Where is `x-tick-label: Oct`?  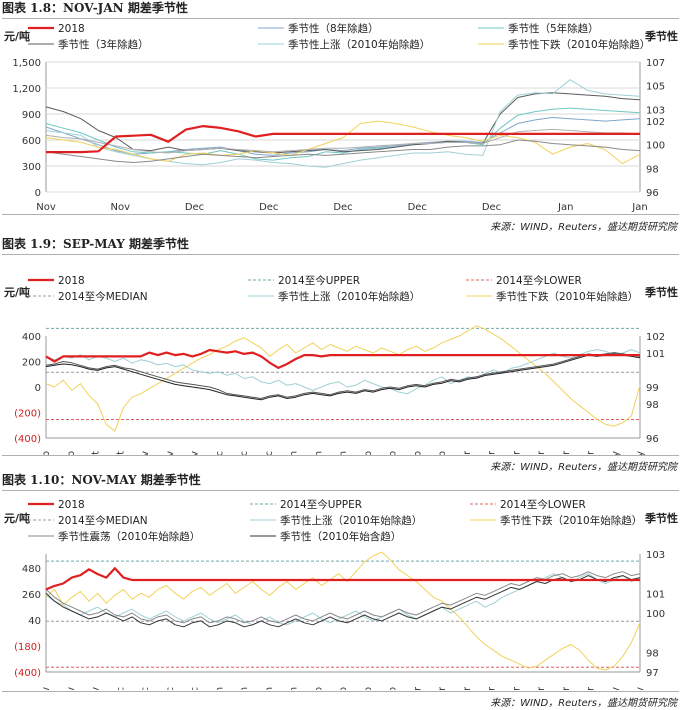 x-tick-label: Oct is located at coordinates (96, 453).